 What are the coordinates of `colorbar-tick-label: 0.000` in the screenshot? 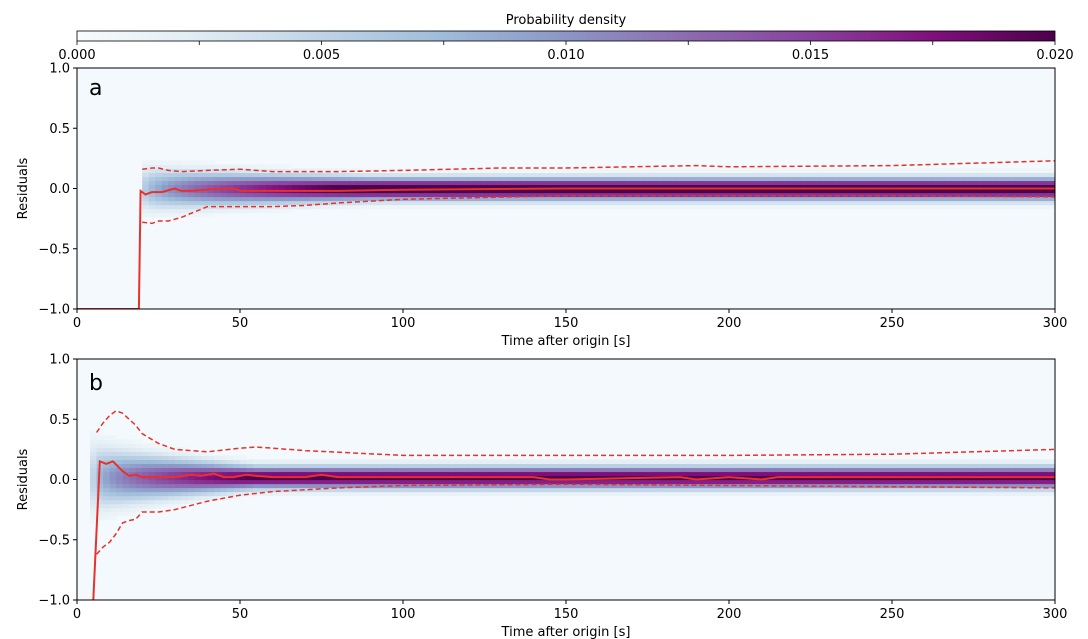 It's located at (76, 55).